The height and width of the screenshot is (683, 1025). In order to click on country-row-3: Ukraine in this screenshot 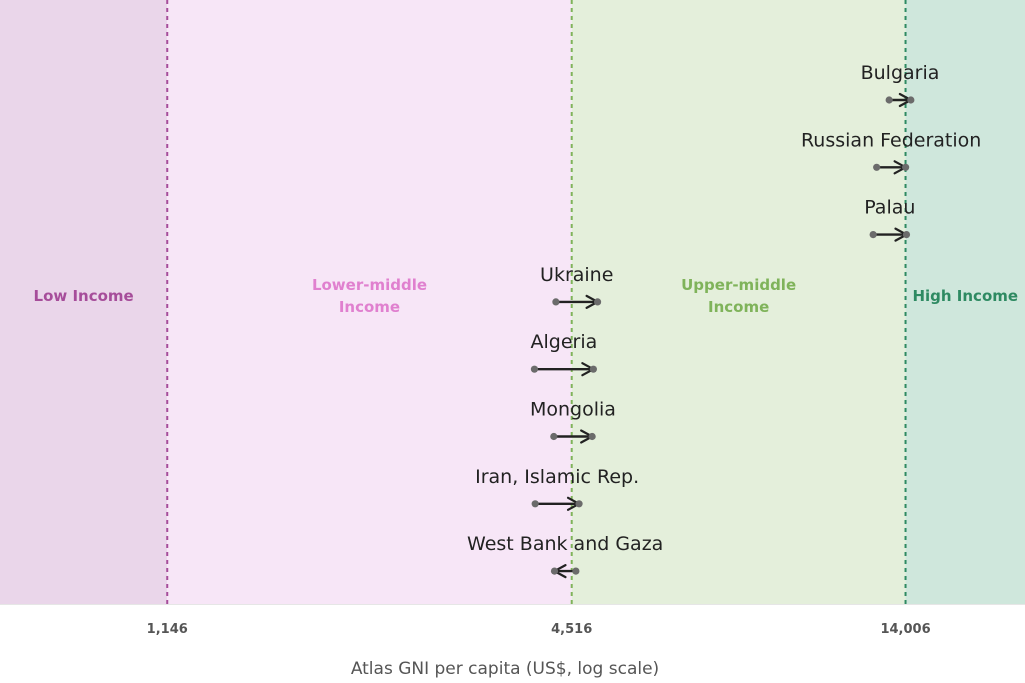, I will do `click(576, 286)`.